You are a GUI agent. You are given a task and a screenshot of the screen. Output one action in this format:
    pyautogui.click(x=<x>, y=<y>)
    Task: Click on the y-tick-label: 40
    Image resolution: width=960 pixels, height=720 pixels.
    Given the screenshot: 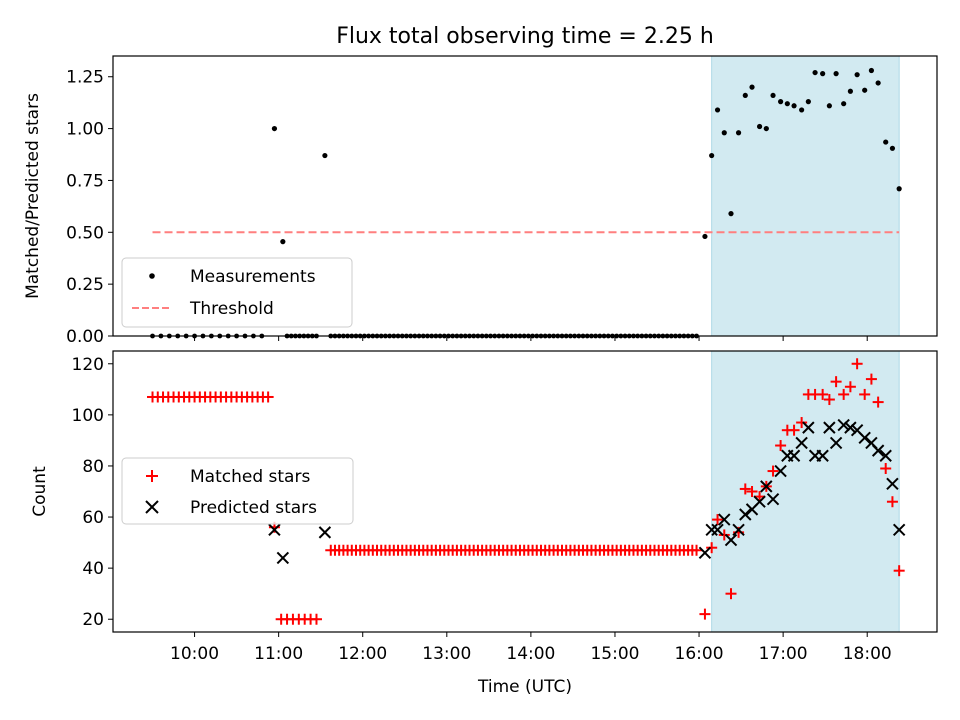 What is the action you would take?
    pyautogui.click(x=93, y=569)
    